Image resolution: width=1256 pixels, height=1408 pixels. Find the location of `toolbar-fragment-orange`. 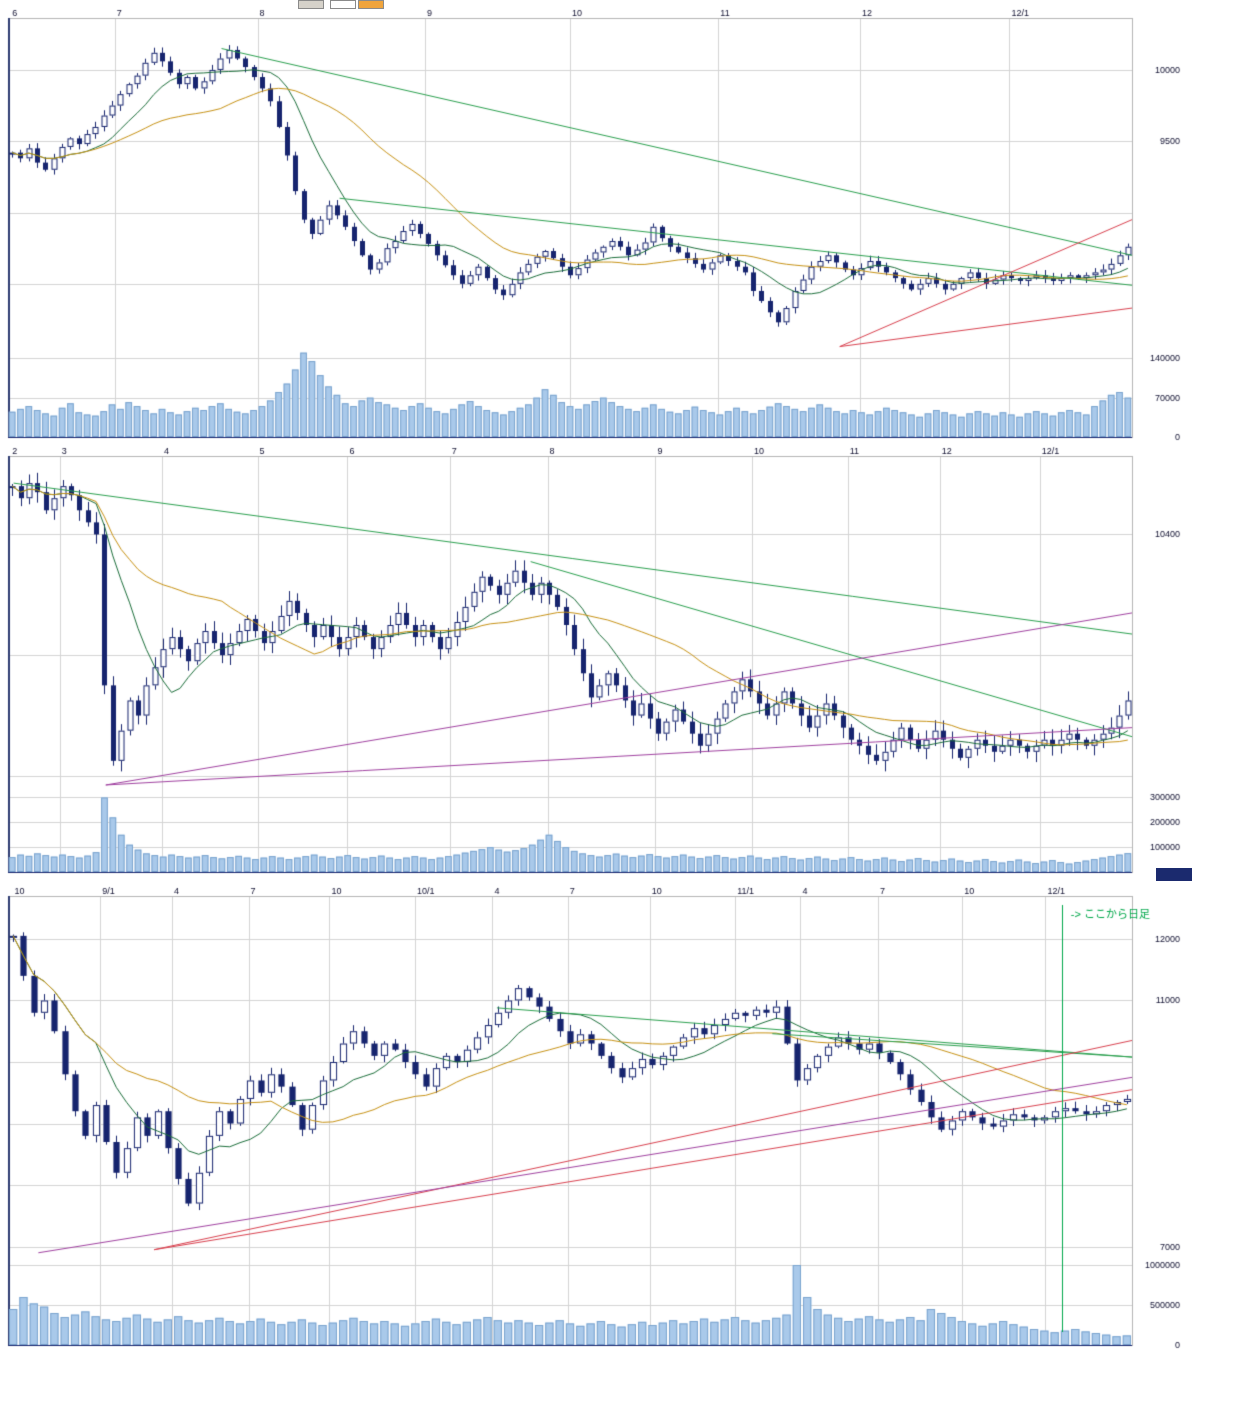

toolbar-fragment-orange is located at coordinates (371, 4).